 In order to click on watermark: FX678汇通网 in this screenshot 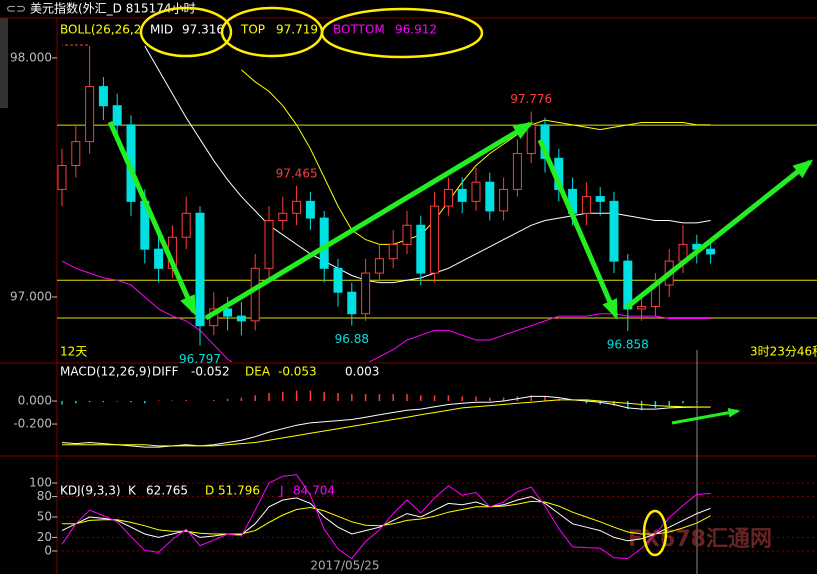, I will do `click(700, 539)`.